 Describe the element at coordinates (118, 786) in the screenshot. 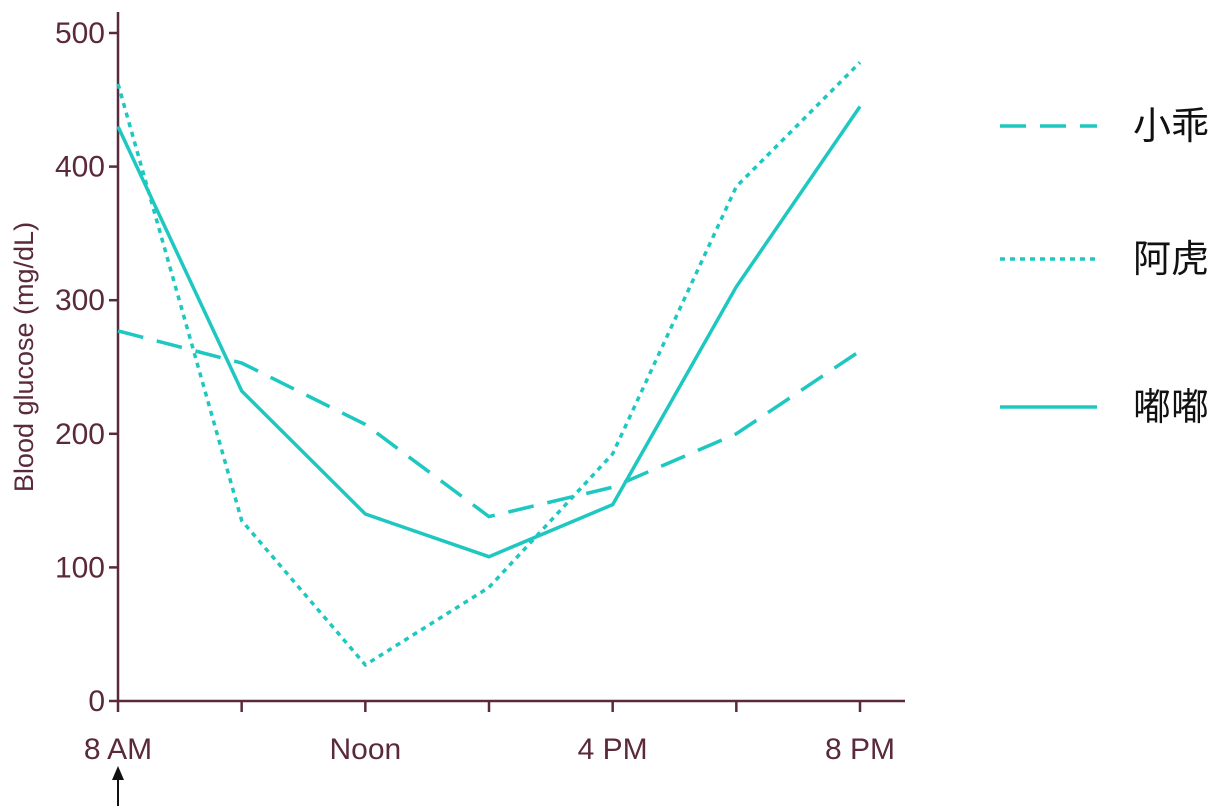

I see `start-arrow-icon` at that location.